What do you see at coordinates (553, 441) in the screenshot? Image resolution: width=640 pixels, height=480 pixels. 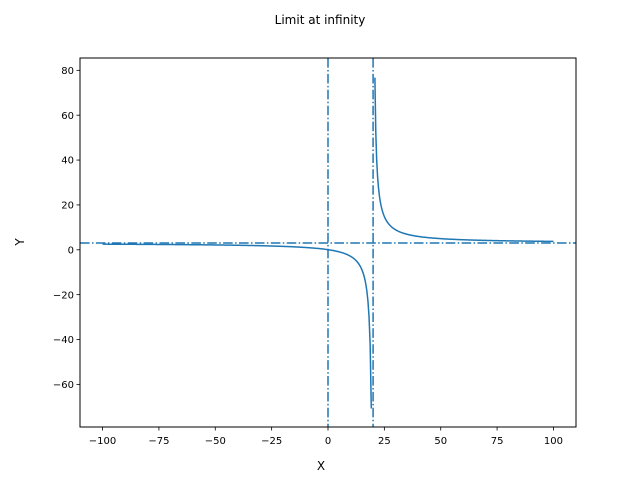 I see `x-tick-label: 100` at bounding box center [553, 441].